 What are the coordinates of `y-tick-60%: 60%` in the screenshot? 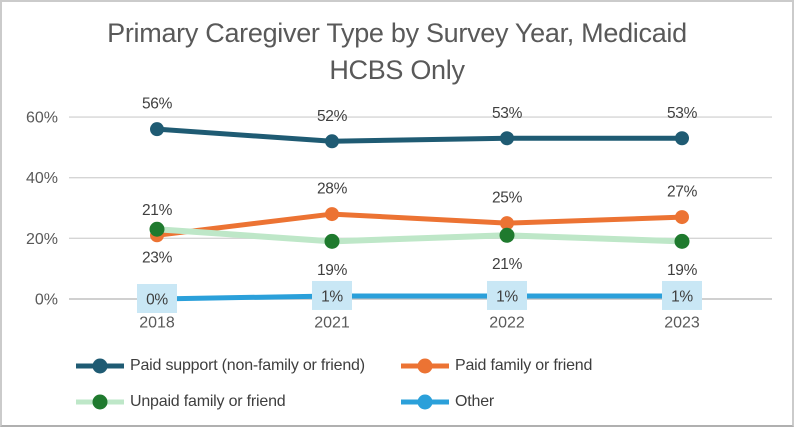 It's located at (42, 118).